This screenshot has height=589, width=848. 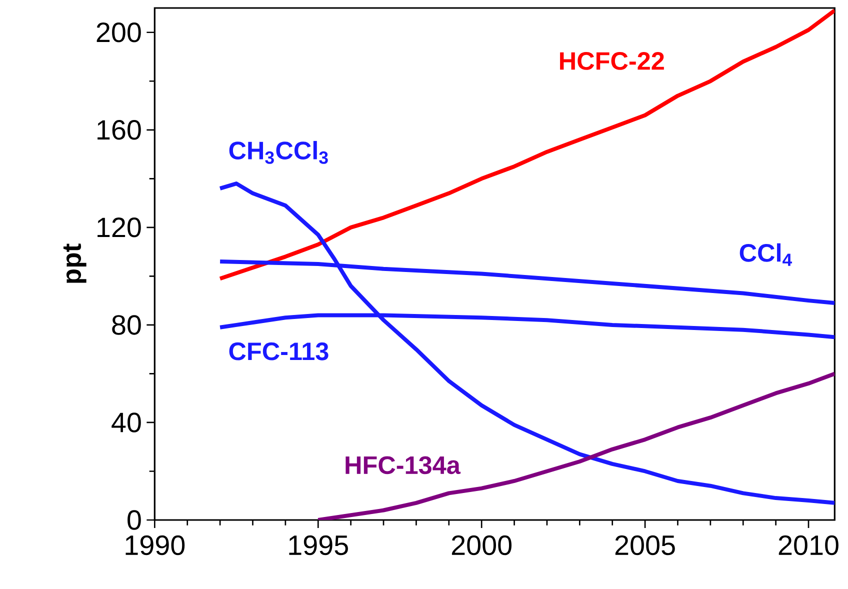 I want to click on y-tick-label: 120, so click(x=119, y=227).